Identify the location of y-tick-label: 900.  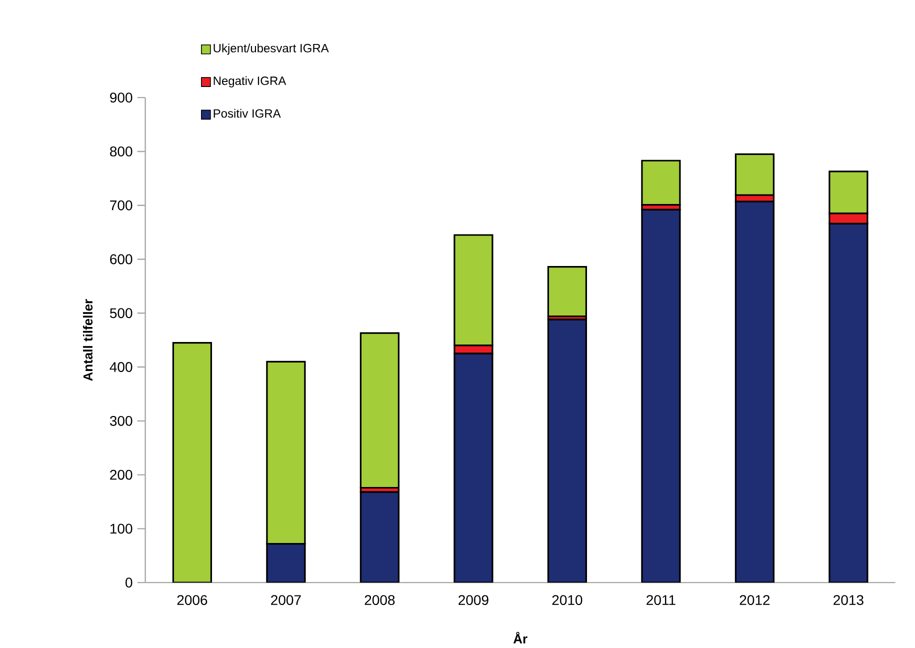
(121, 97).